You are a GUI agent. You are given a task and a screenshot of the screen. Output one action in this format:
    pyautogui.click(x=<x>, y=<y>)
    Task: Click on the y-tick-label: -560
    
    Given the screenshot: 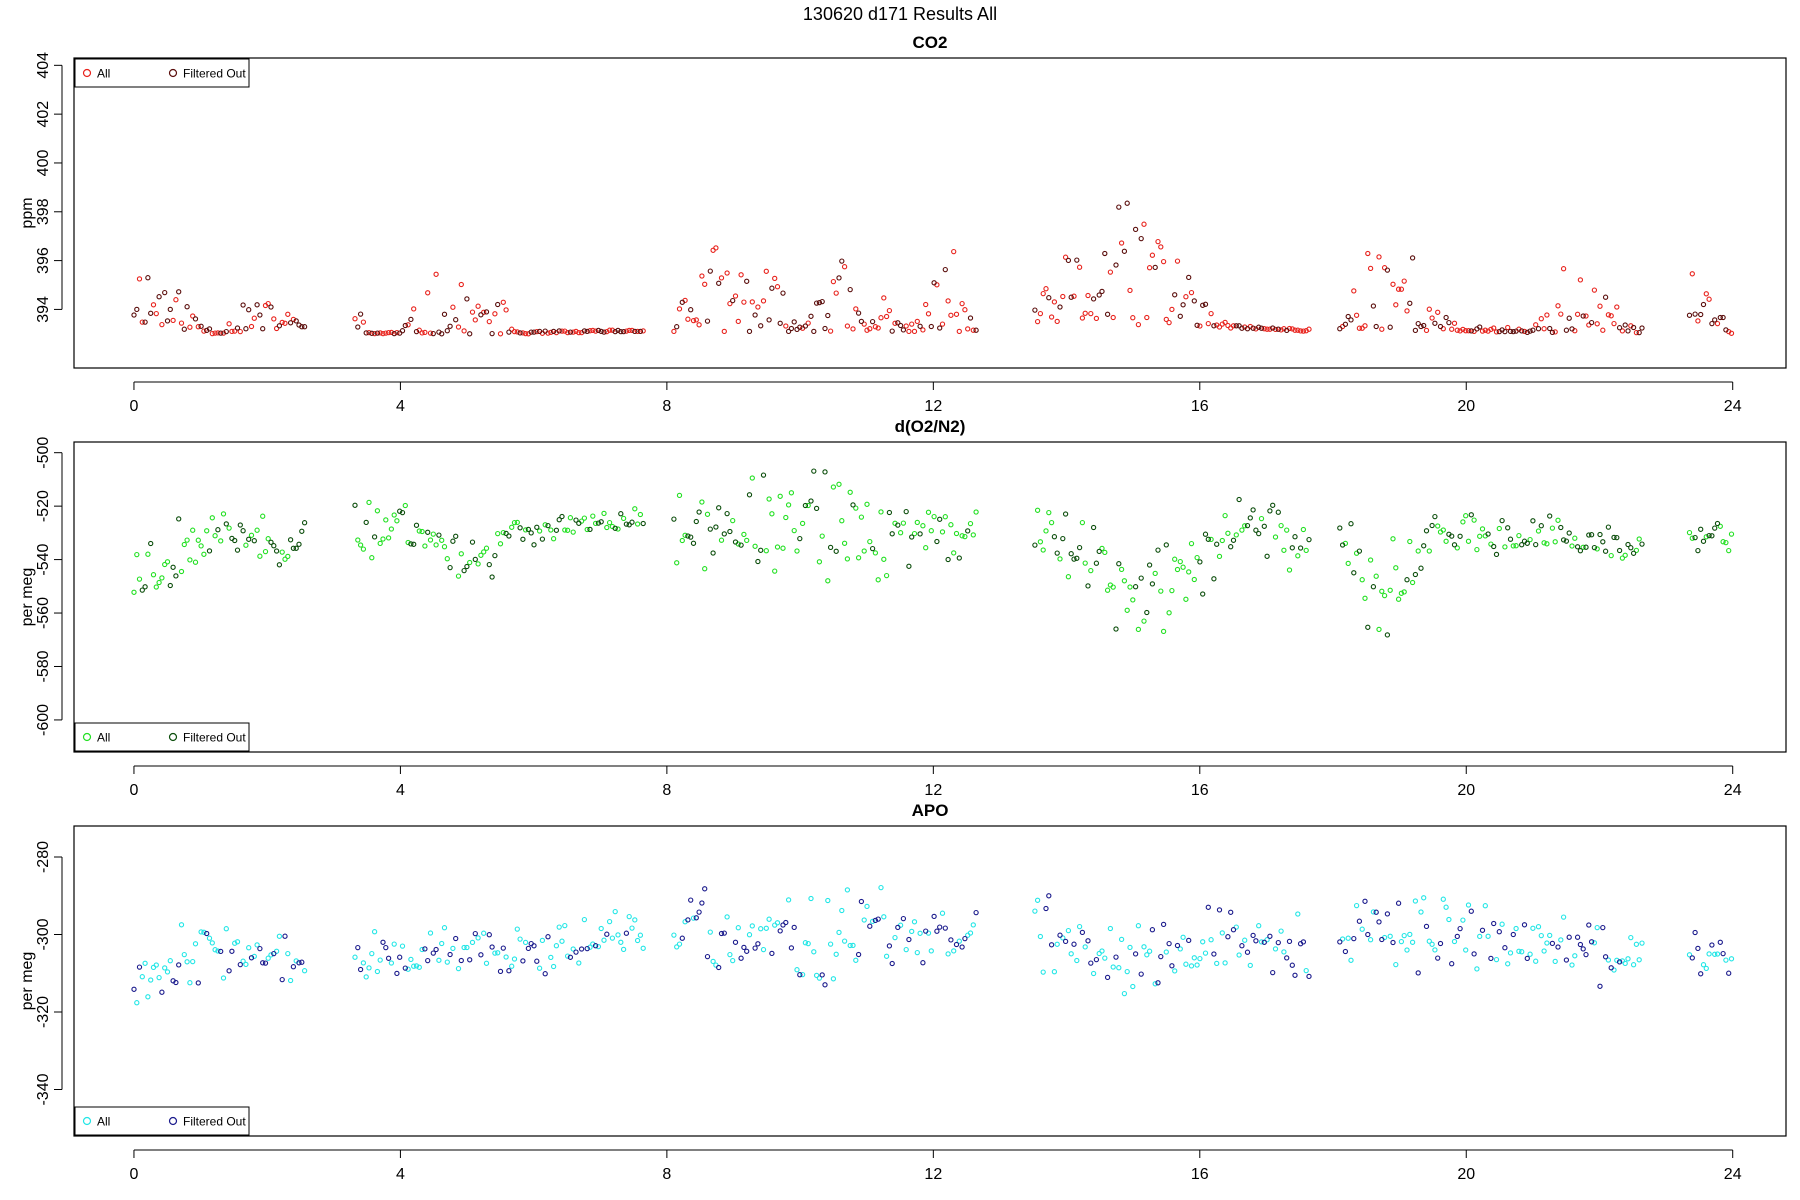 What is the action you would take?
    pyautogui.click(x=43, y=613)
    